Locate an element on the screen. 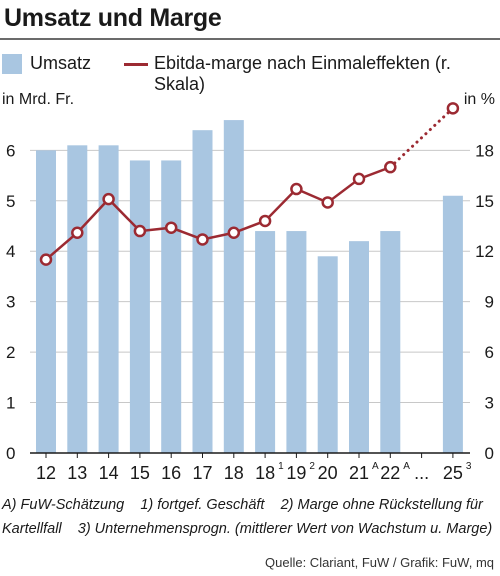 This screenshot has width=500, height=576. legend-line-swatch is located at coordinates (136, 64).